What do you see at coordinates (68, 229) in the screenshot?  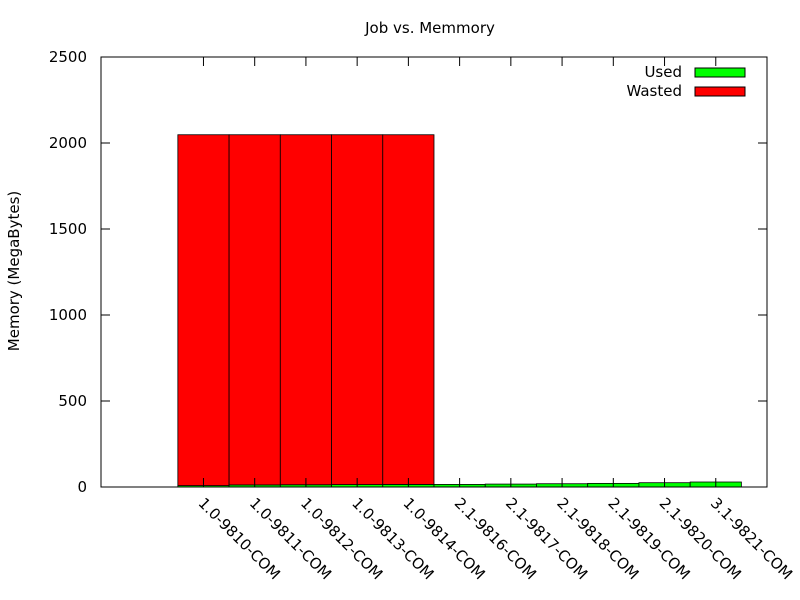 I see `y-tick-label: 1500` at bounding box center [68, 229].